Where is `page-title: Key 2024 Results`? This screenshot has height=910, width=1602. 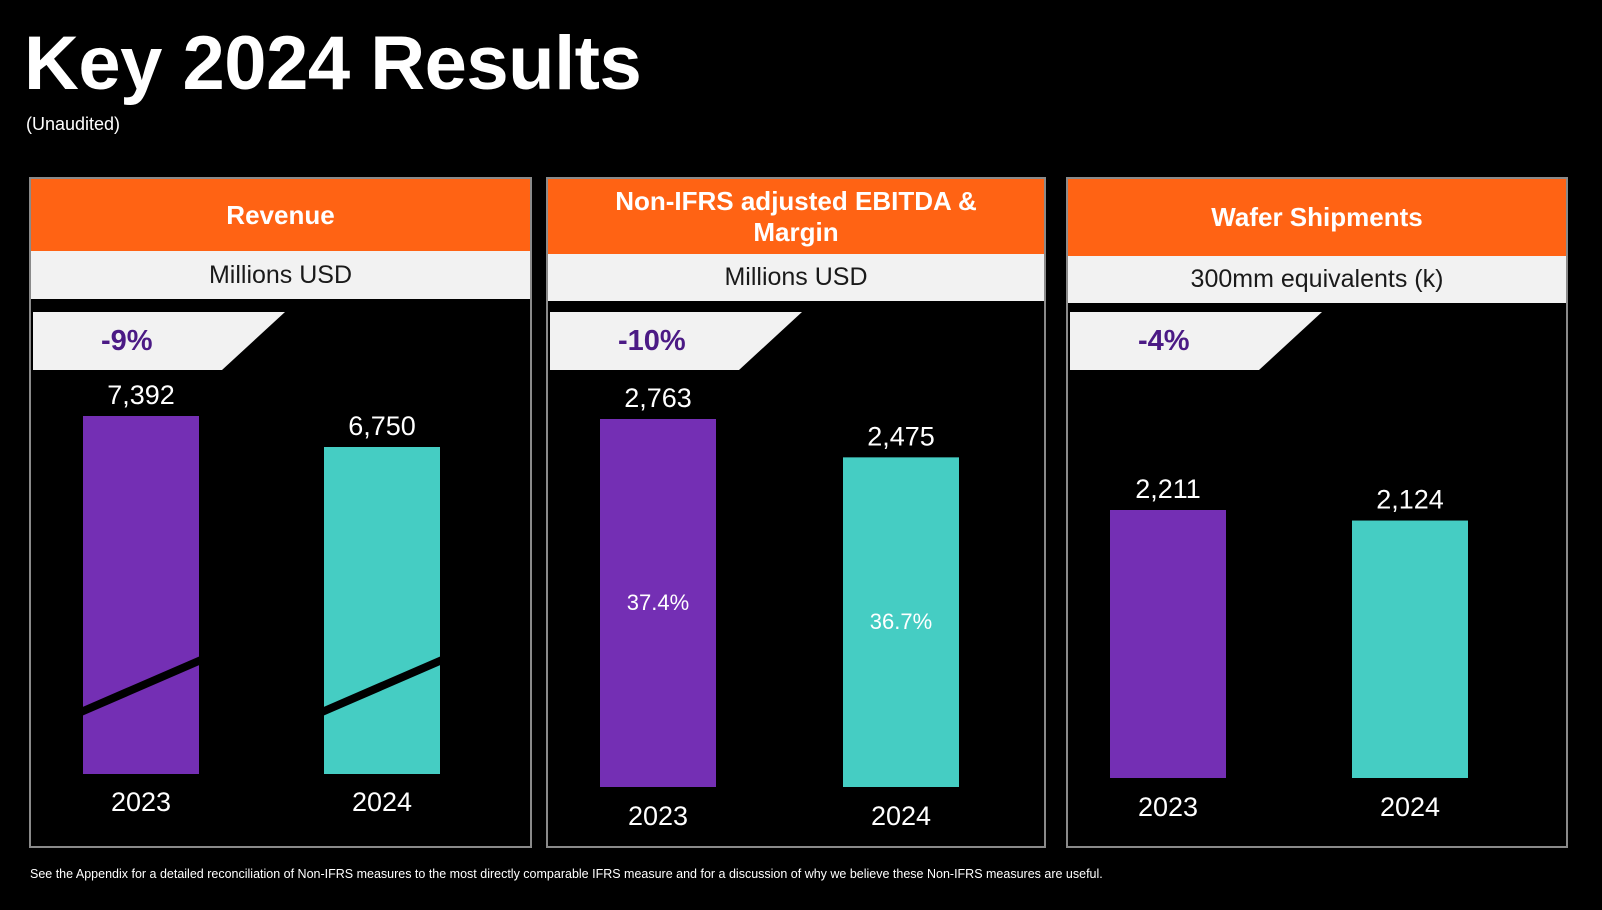
page-title: Key 2024 Results is located at coordinates (333, 63).